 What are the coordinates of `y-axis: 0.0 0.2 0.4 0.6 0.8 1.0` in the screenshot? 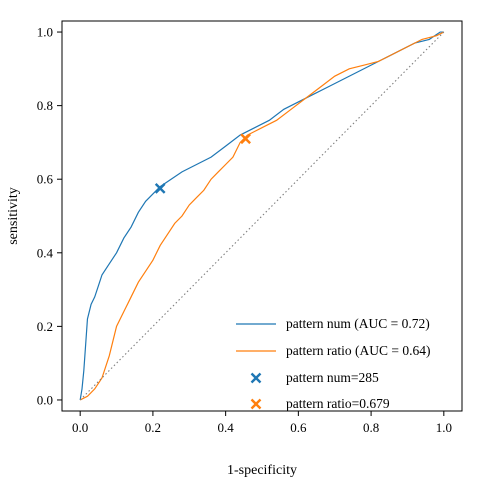 It's located at (49, 216).